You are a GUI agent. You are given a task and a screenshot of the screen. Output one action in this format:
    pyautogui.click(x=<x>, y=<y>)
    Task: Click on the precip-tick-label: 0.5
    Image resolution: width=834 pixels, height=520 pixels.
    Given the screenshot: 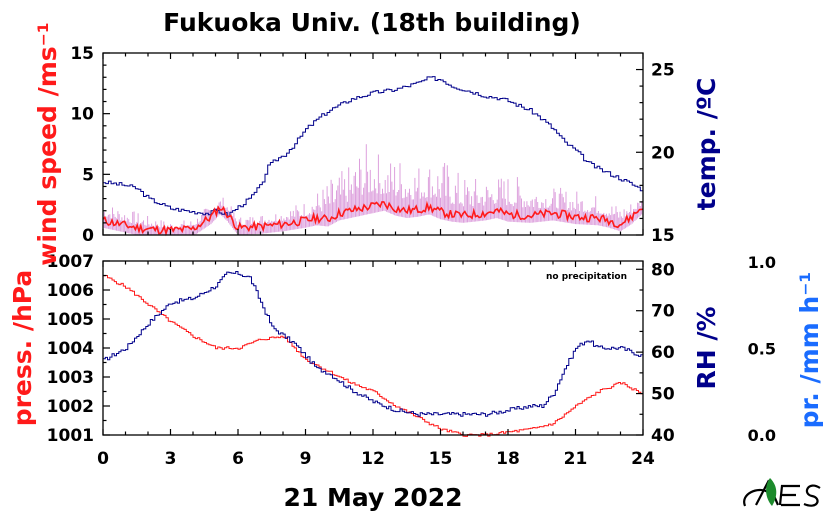 What is the action you would take?
    pyautogui.click(x=762, y=349)
    